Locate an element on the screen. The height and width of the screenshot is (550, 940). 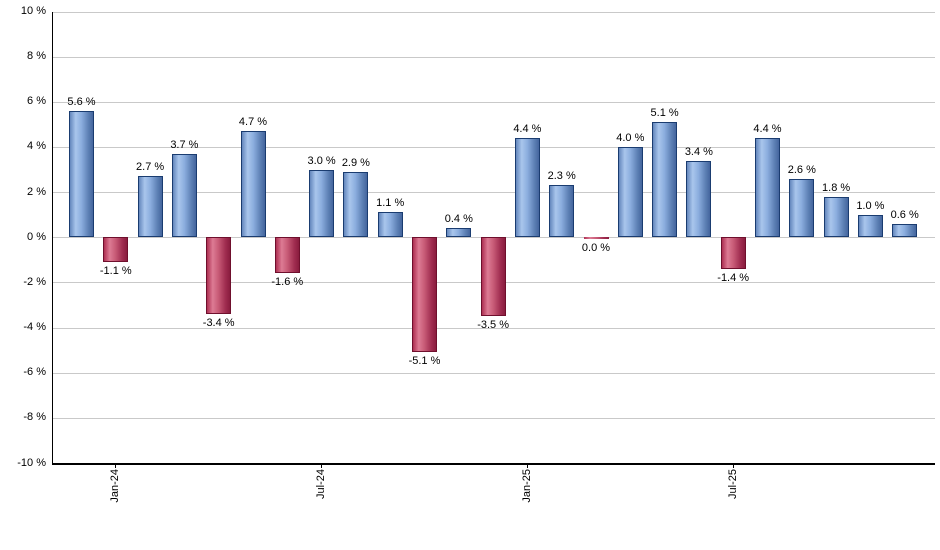
gridline--6pct is located at coordinates (493, 373).